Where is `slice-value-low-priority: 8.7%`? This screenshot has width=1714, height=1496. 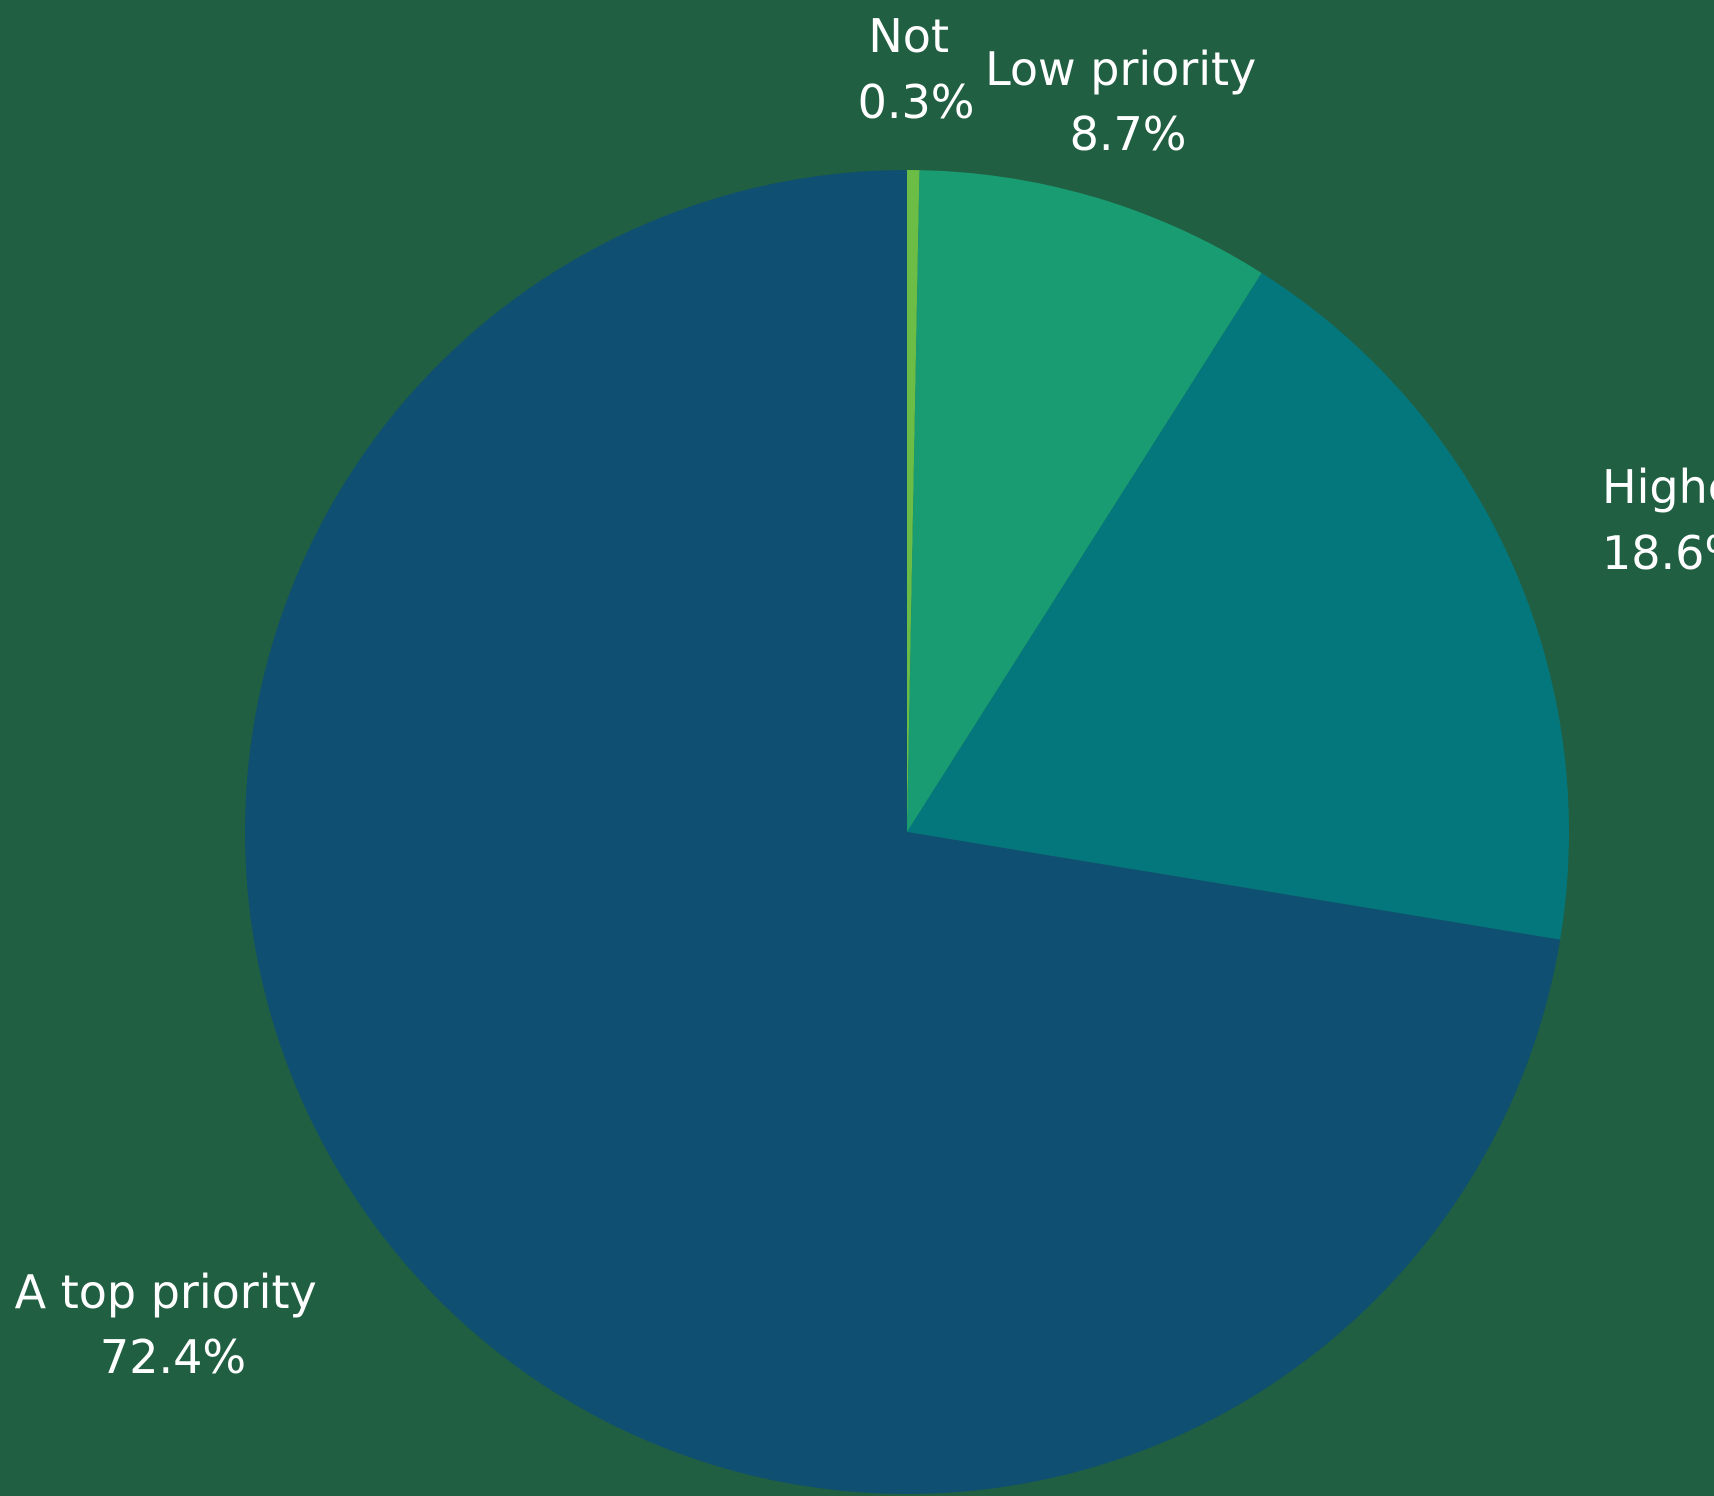 slice-value-low-priority: 8.7% is located at coordinates (1128, 134).